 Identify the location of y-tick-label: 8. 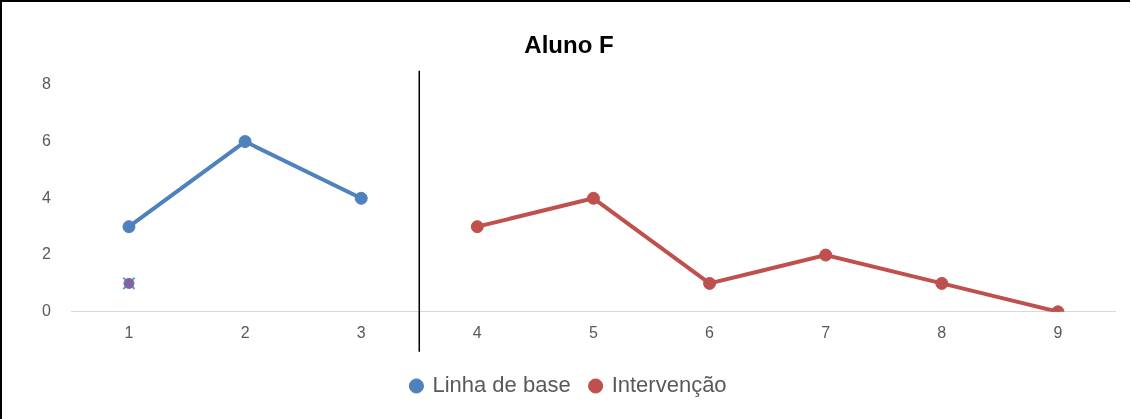
(46, 84).